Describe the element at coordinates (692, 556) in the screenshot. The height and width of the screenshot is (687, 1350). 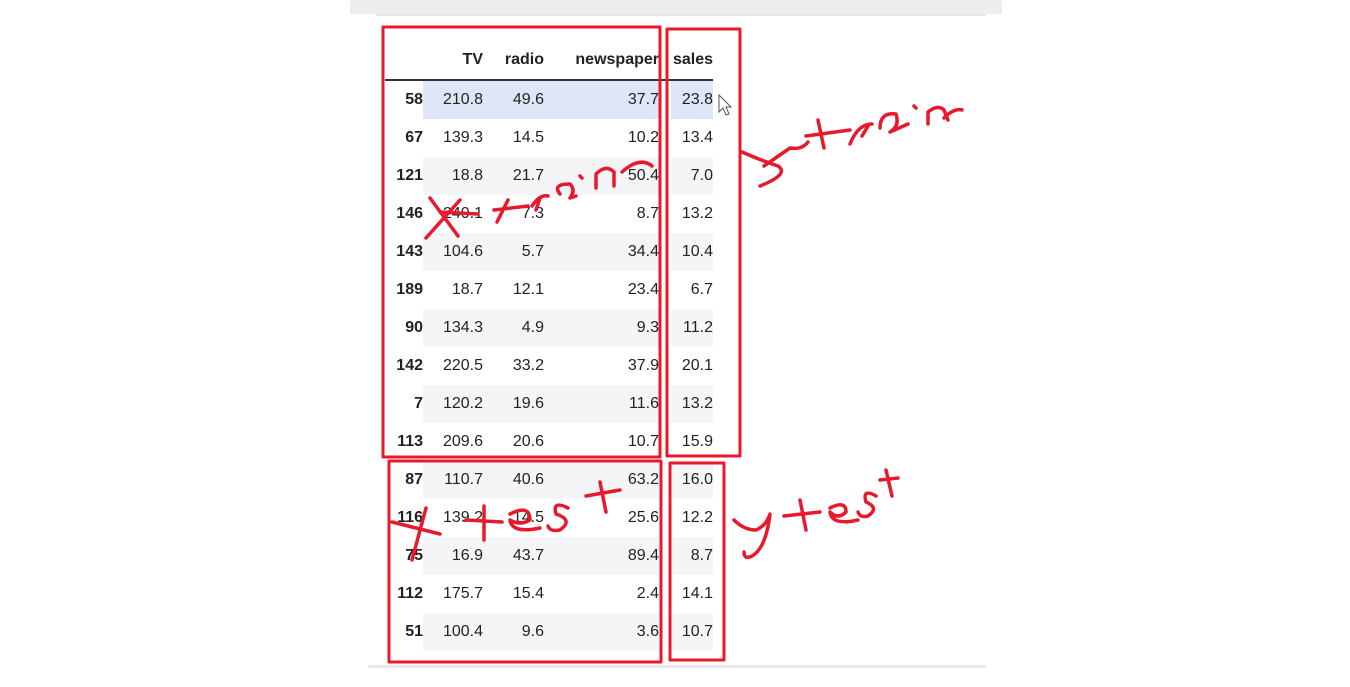
I see `cell-sales: 8.7` at that location.